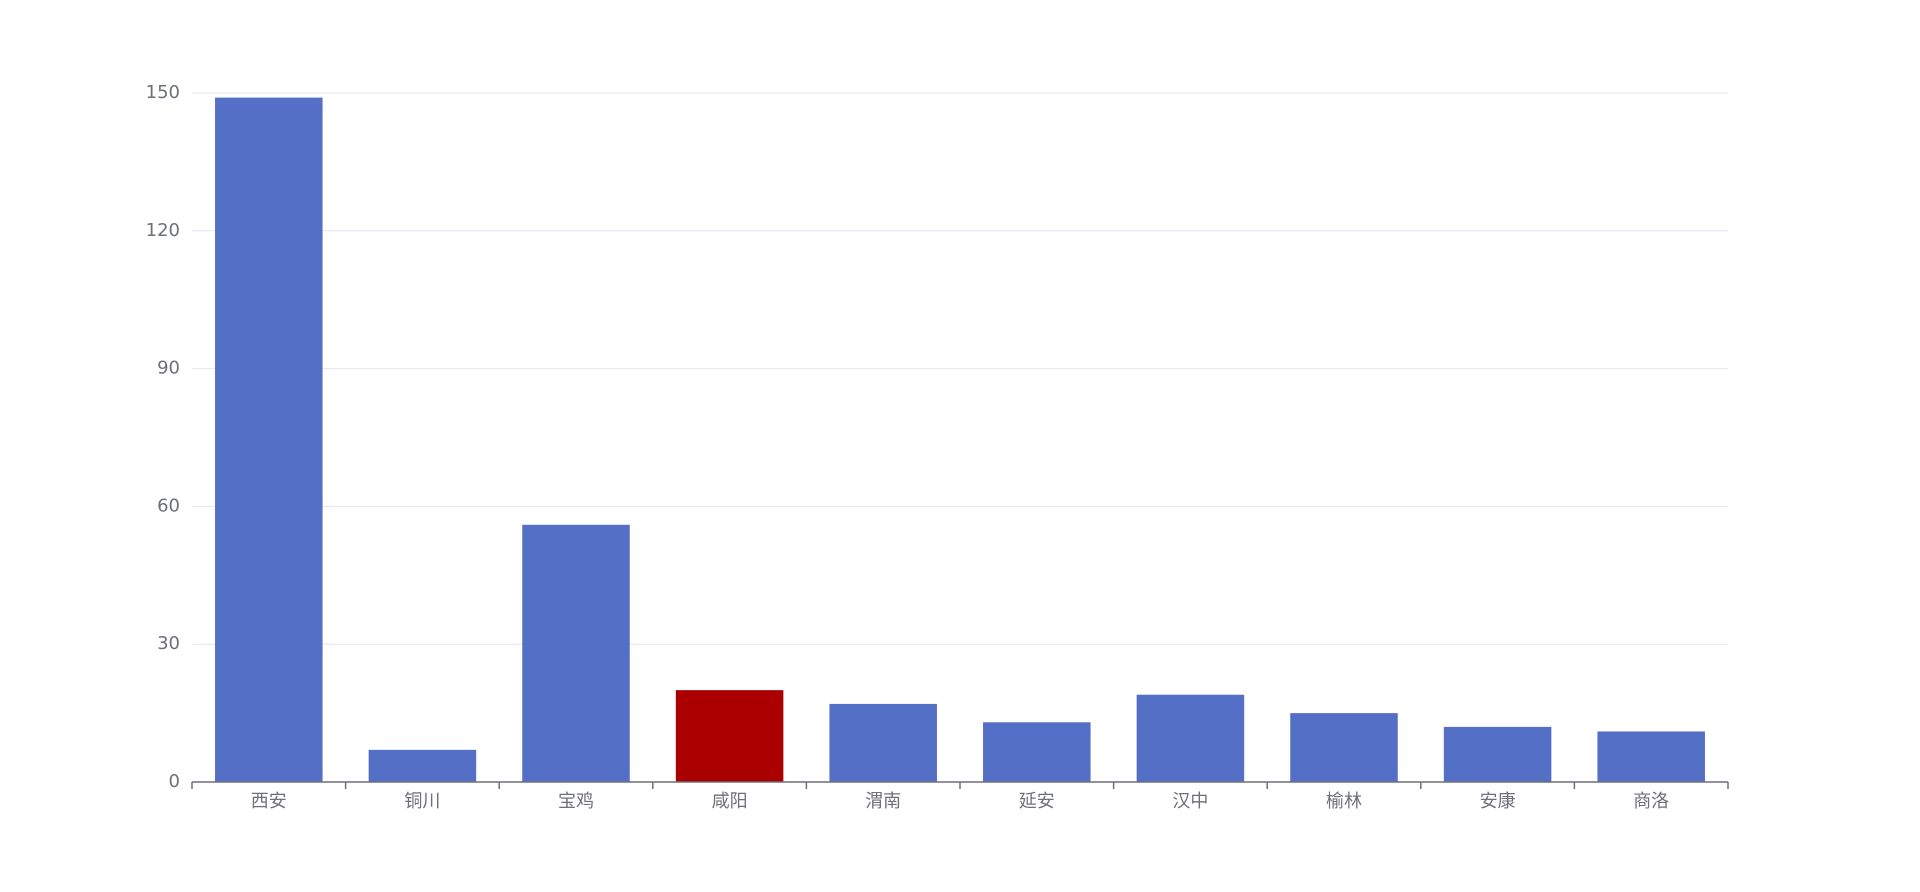  I want to click on y-tick-label: 60, so click(168, 505).